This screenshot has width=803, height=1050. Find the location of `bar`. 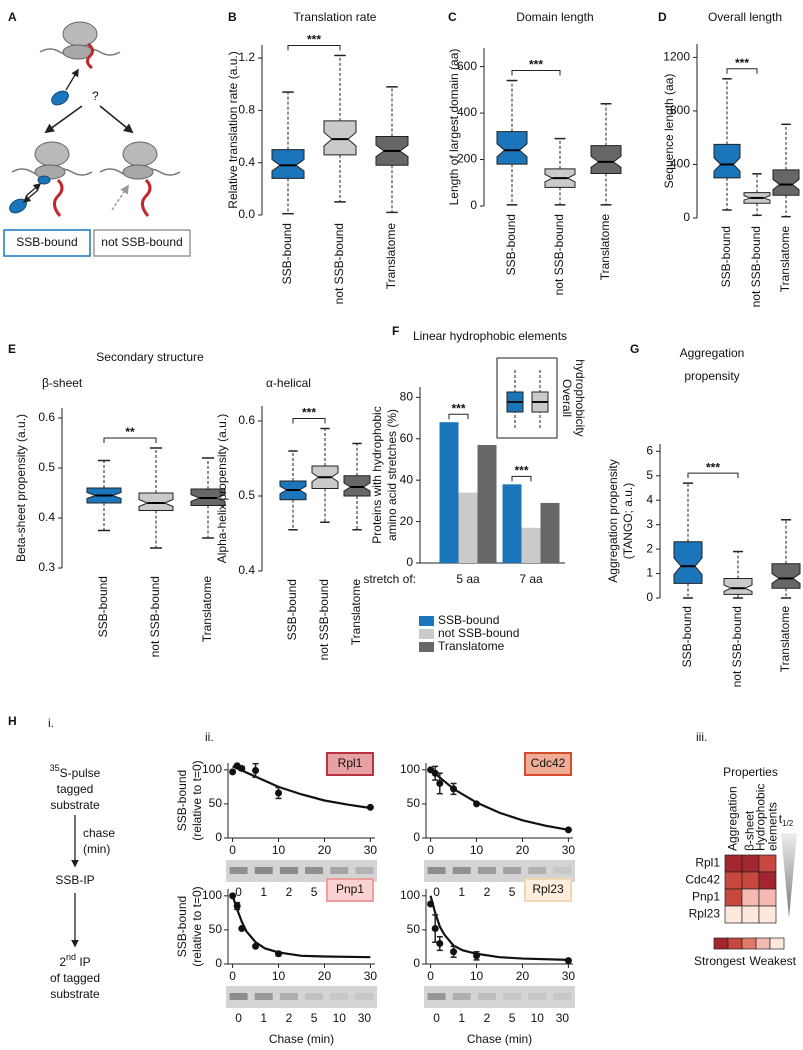

bar is located at coordinates (512, 523).